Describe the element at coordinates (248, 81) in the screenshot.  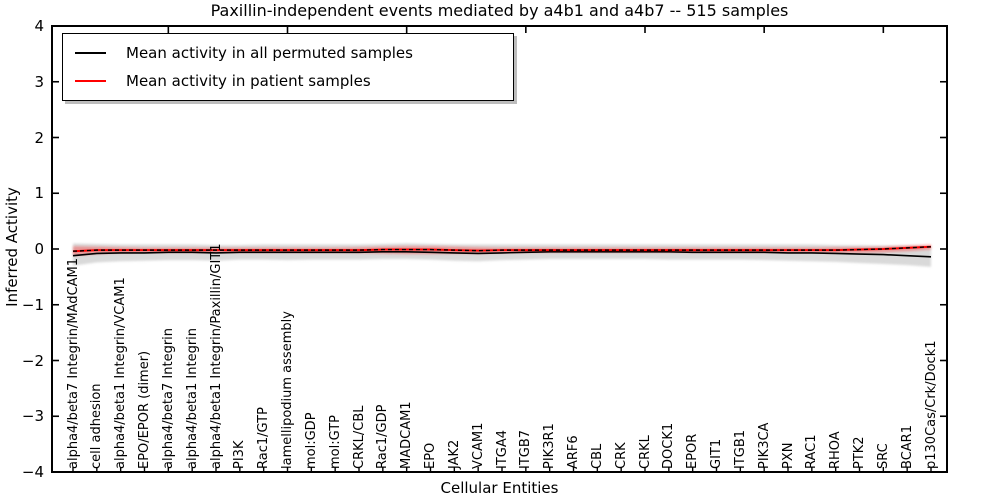
I see `legend-label: Mean activity in patient samples` at that location.